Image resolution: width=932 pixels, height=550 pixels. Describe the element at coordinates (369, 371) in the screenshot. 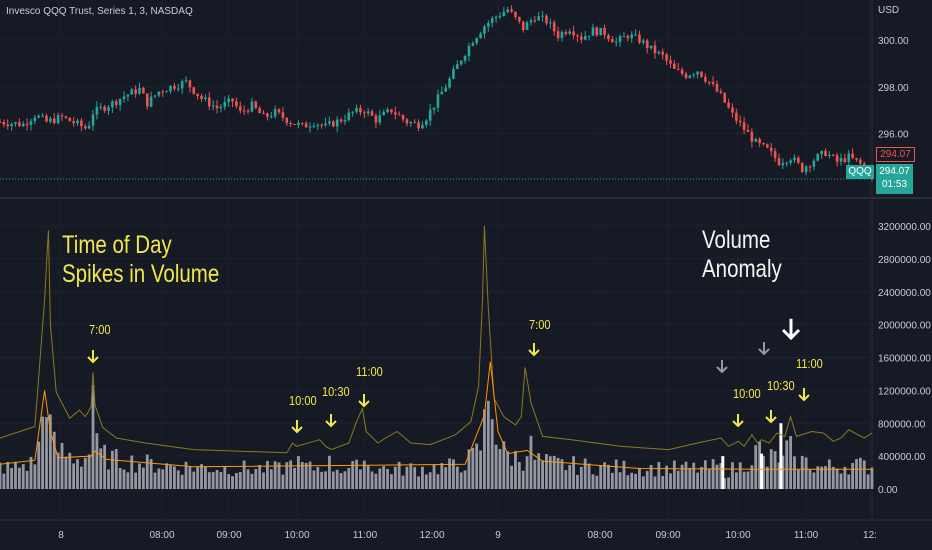

I see `time-label: 11:00` at that location.